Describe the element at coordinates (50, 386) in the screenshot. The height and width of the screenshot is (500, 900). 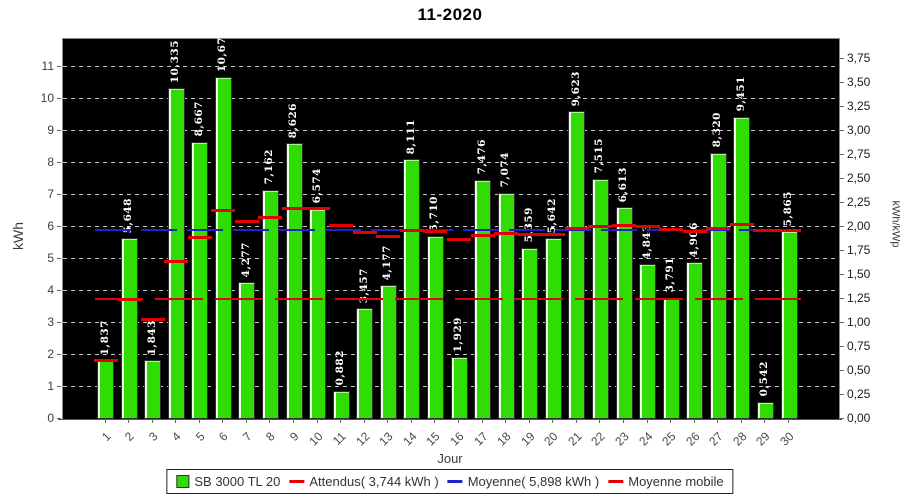
I see `y-left-tick-label: 1` at that location.